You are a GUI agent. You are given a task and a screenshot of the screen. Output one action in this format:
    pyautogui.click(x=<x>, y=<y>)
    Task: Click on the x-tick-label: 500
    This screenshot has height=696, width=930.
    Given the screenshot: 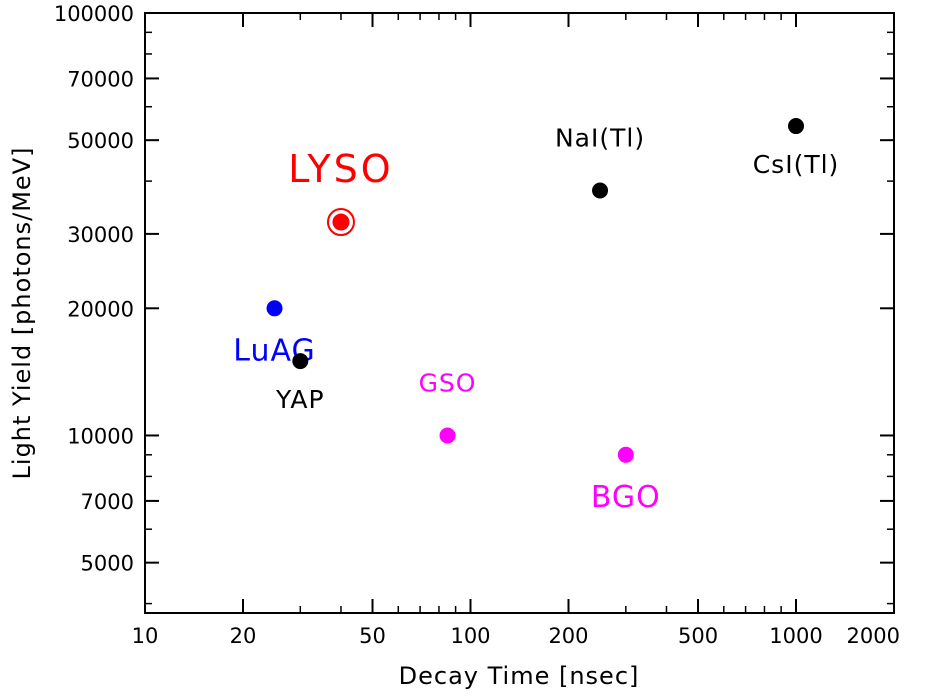 What is the action you would take?
    pyautogui.click(x=698, y=636)
    